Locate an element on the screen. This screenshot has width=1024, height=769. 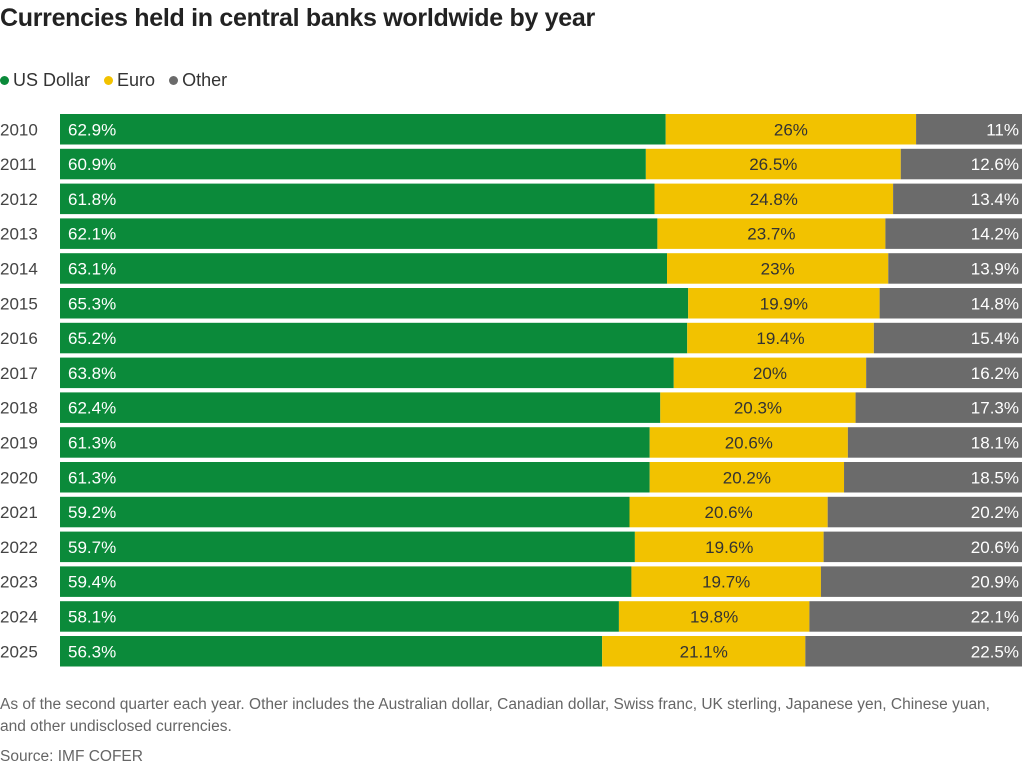
data-label-other: 16.2% is located at coordinates (995, 373).